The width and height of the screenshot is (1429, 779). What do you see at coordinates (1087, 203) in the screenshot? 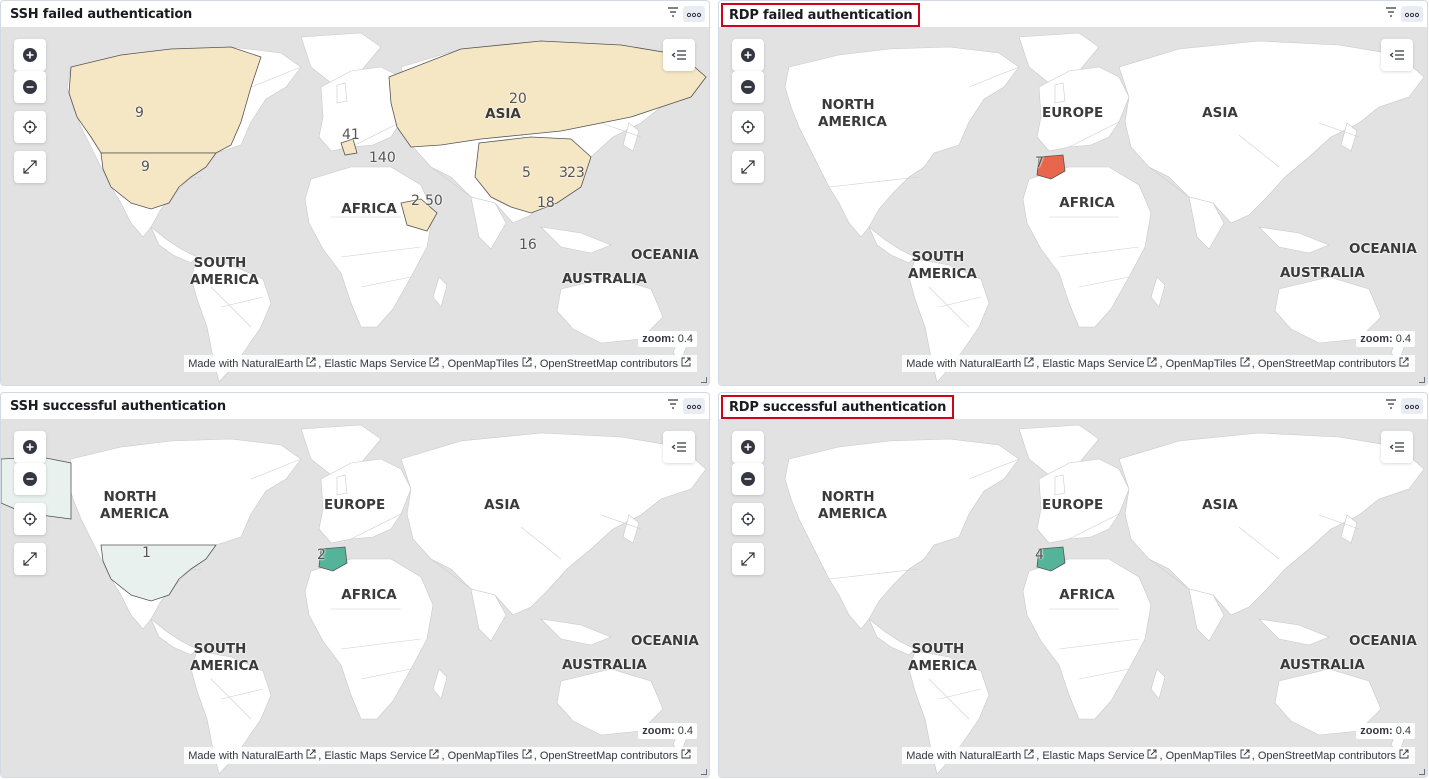
I see `region-label: AFRICA` at bounding box center [1087, 203].